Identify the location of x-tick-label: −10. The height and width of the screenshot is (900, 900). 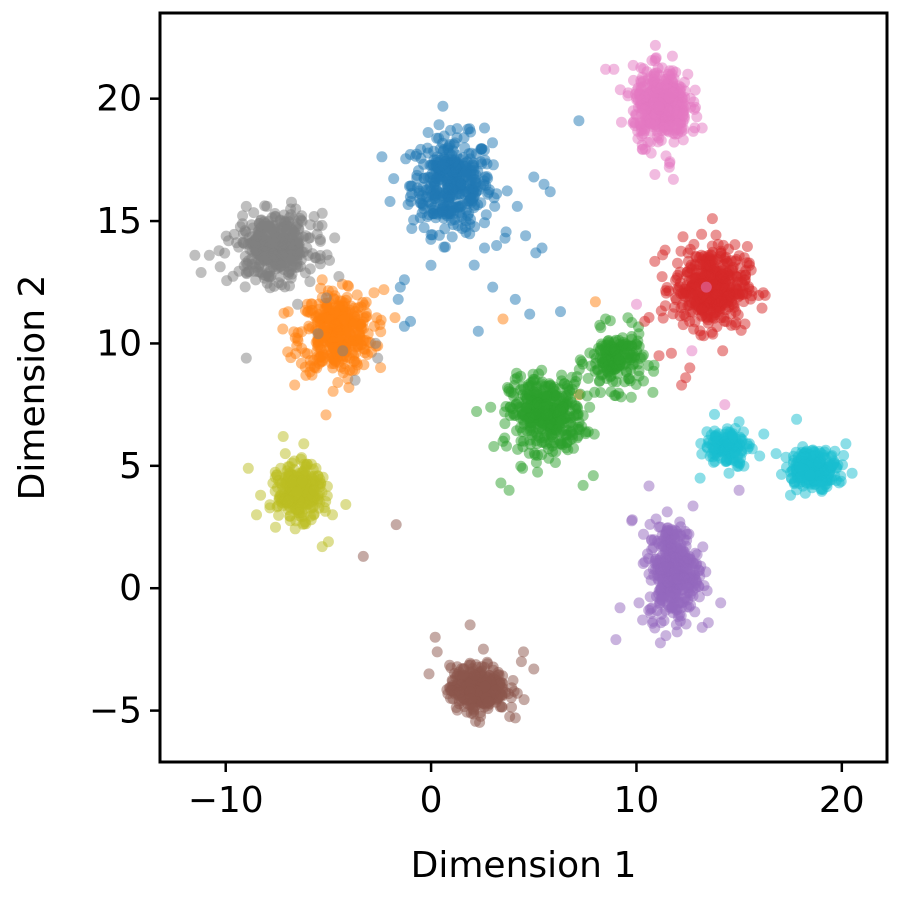
(226, 800).